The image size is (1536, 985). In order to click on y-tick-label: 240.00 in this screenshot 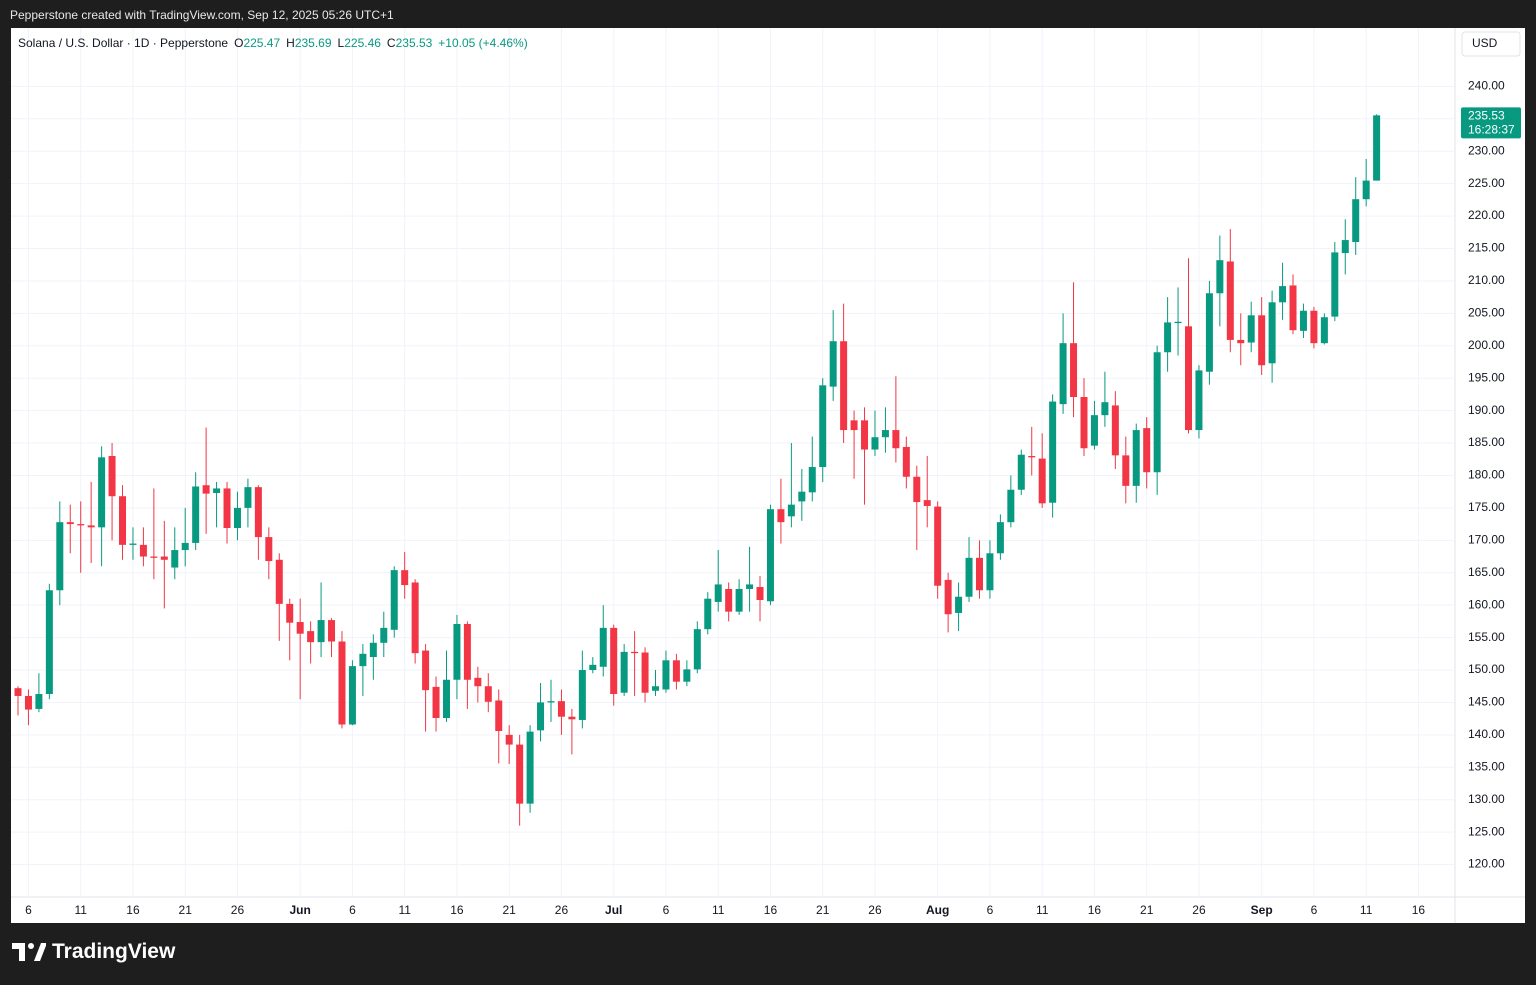, I will do `click(1486, 86)`.